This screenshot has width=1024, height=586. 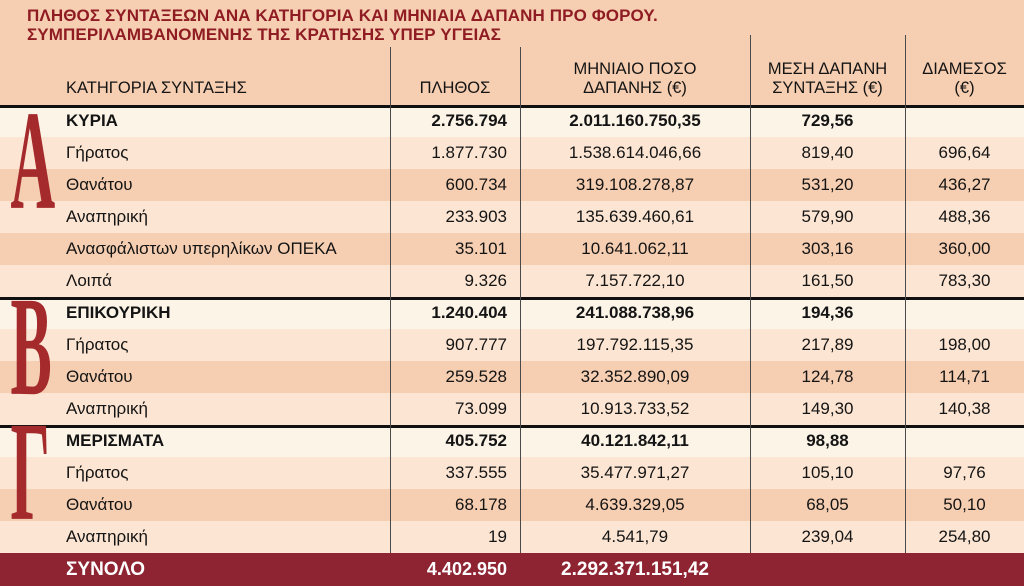 I want to click on cell-monthly-expense: 32.352.890,09, so click(x=635, y=376).